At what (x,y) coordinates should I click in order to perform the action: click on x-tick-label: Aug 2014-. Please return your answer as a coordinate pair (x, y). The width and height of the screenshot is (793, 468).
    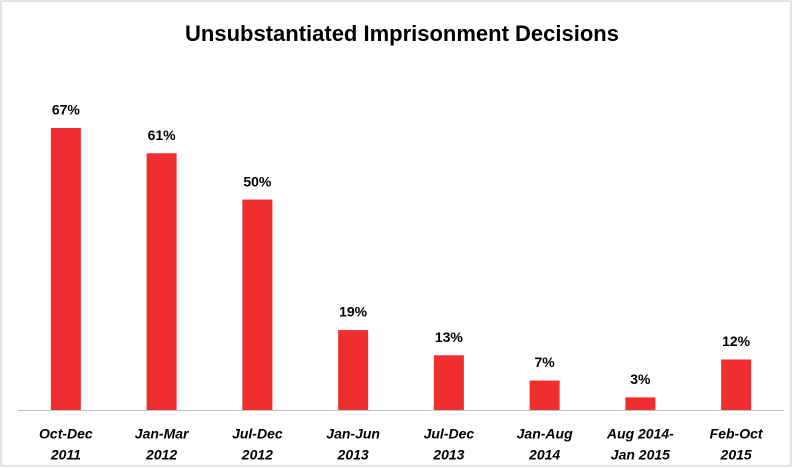
    Looking at the image, I should click on (640, 434).